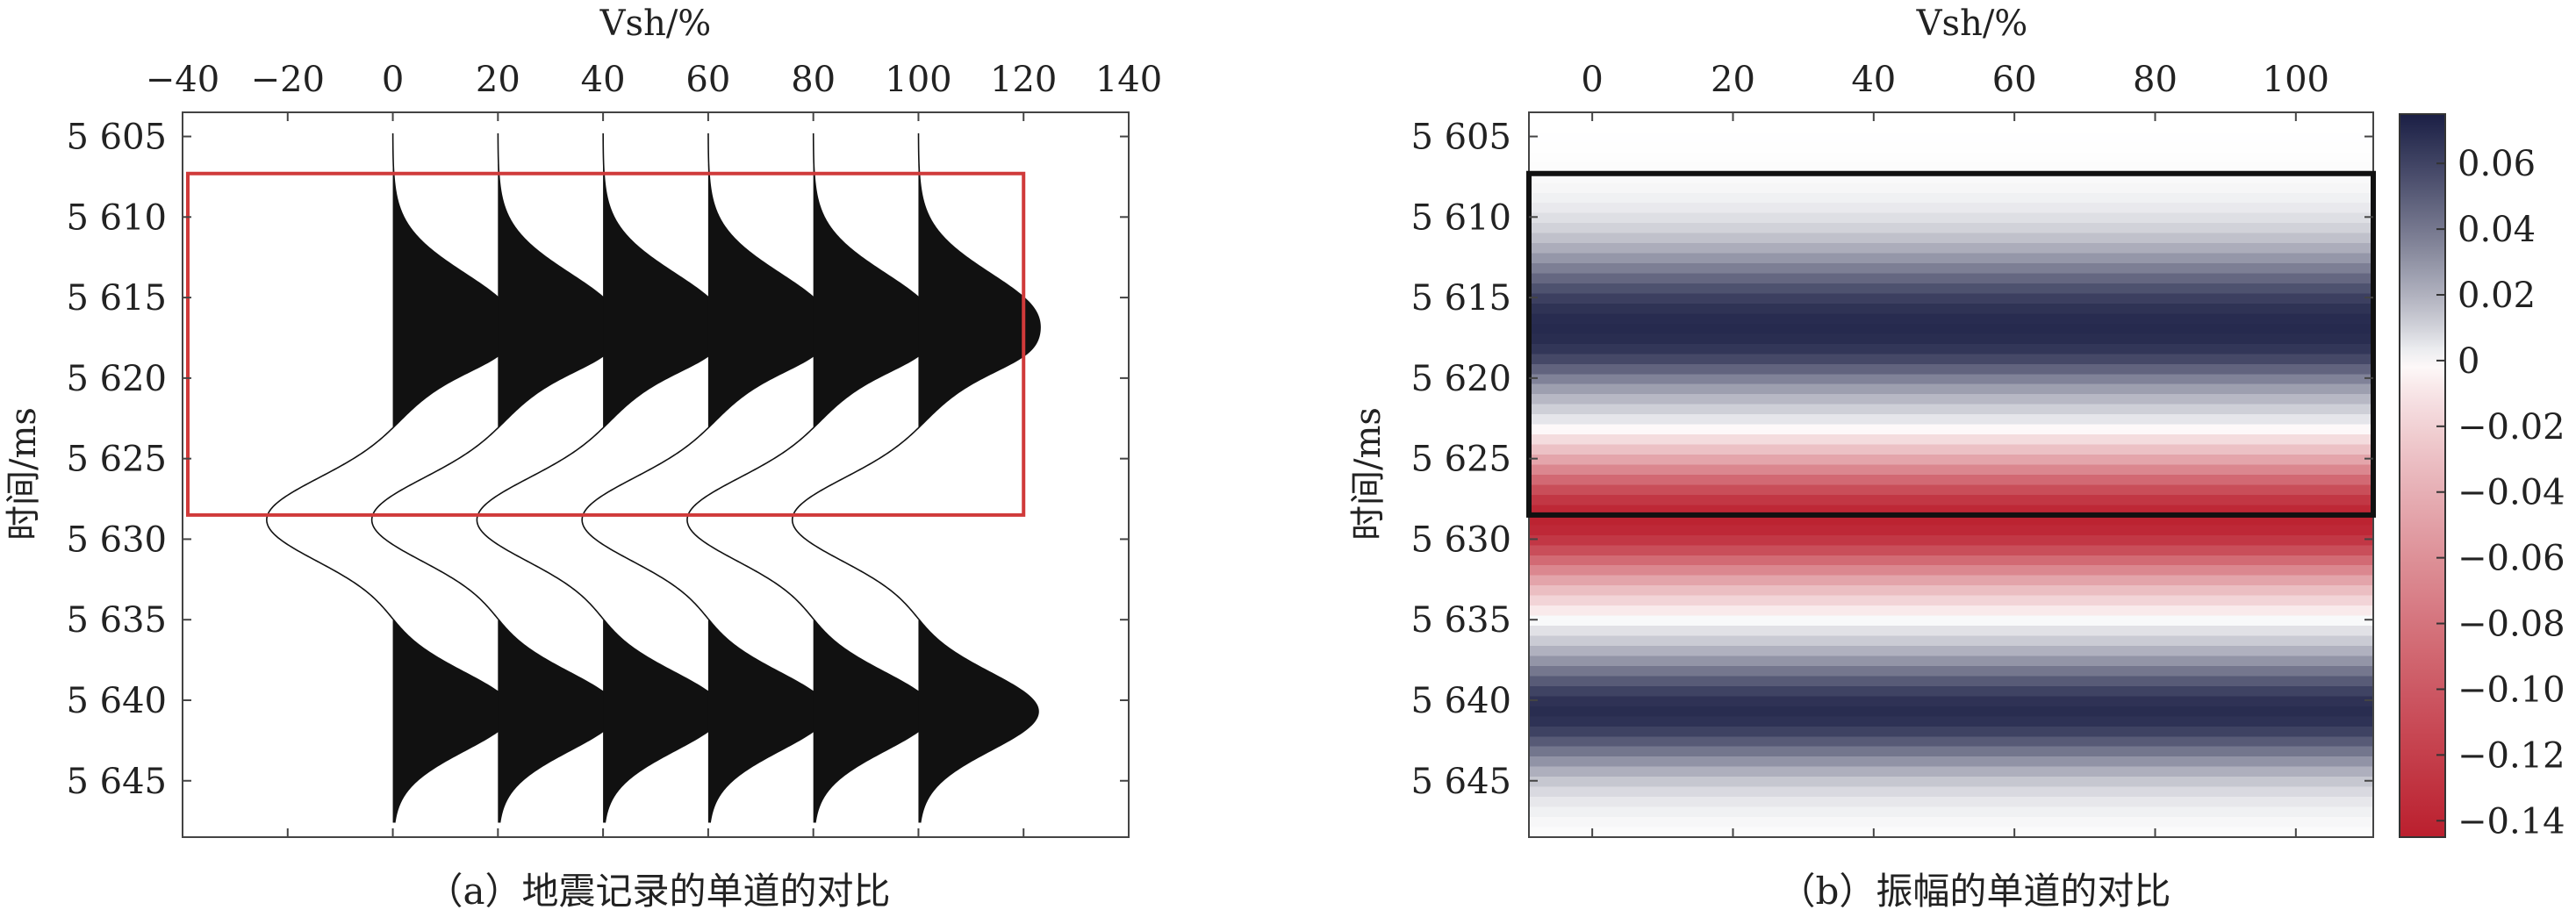 The width and height of the screenshot is (2576, 917). I want to click on panel-a-highlight-box, so click(605, 344).